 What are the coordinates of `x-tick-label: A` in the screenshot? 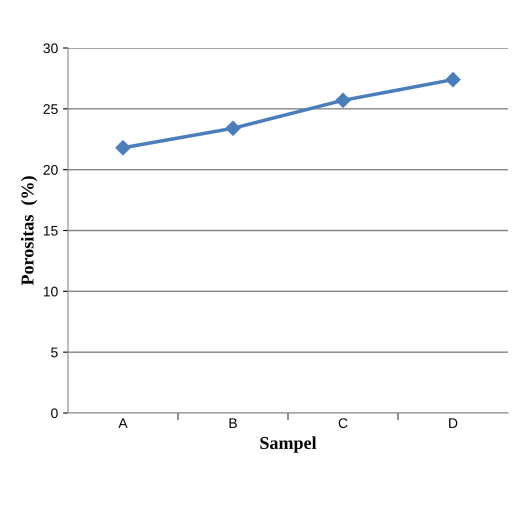 It's located at (123, 423).